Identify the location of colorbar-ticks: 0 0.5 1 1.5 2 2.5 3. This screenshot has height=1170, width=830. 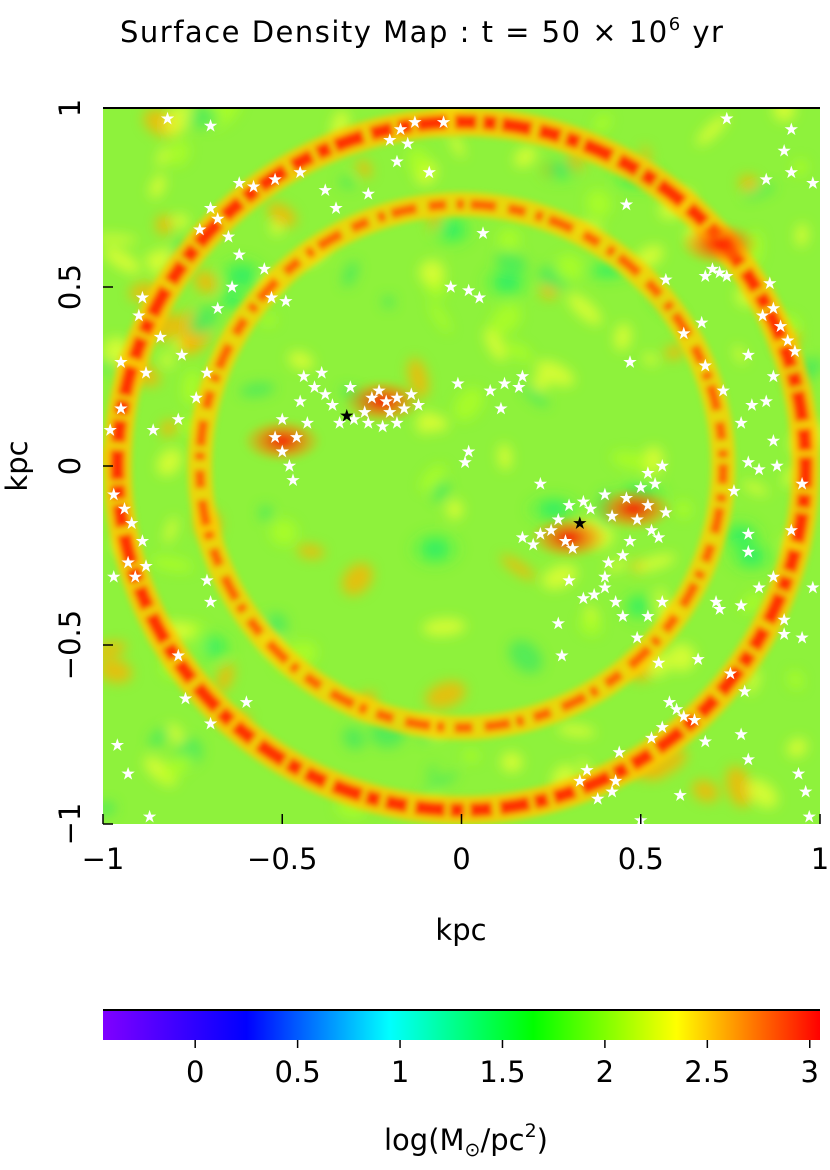
(502, 1064).